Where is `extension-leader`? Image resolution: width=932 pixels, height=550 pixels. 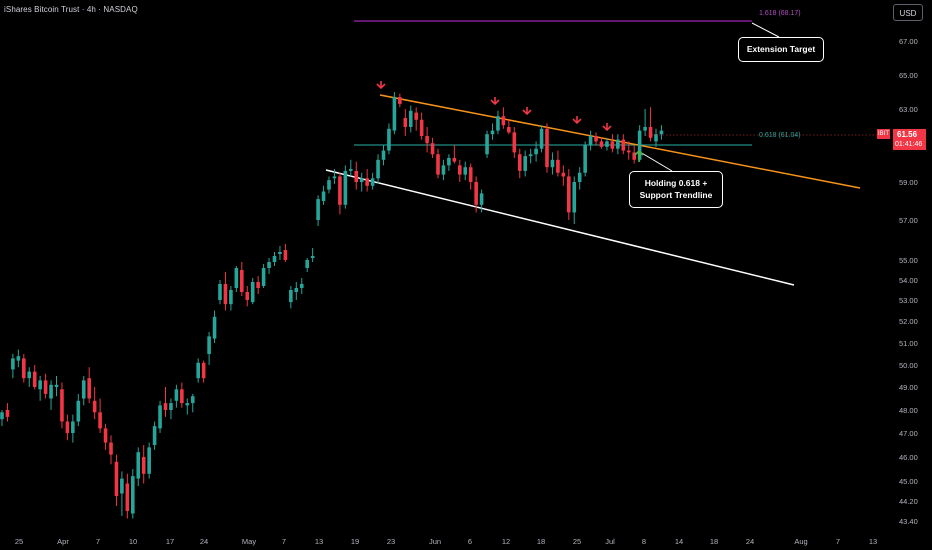 extension-leader is located at coordinates (765, 30).